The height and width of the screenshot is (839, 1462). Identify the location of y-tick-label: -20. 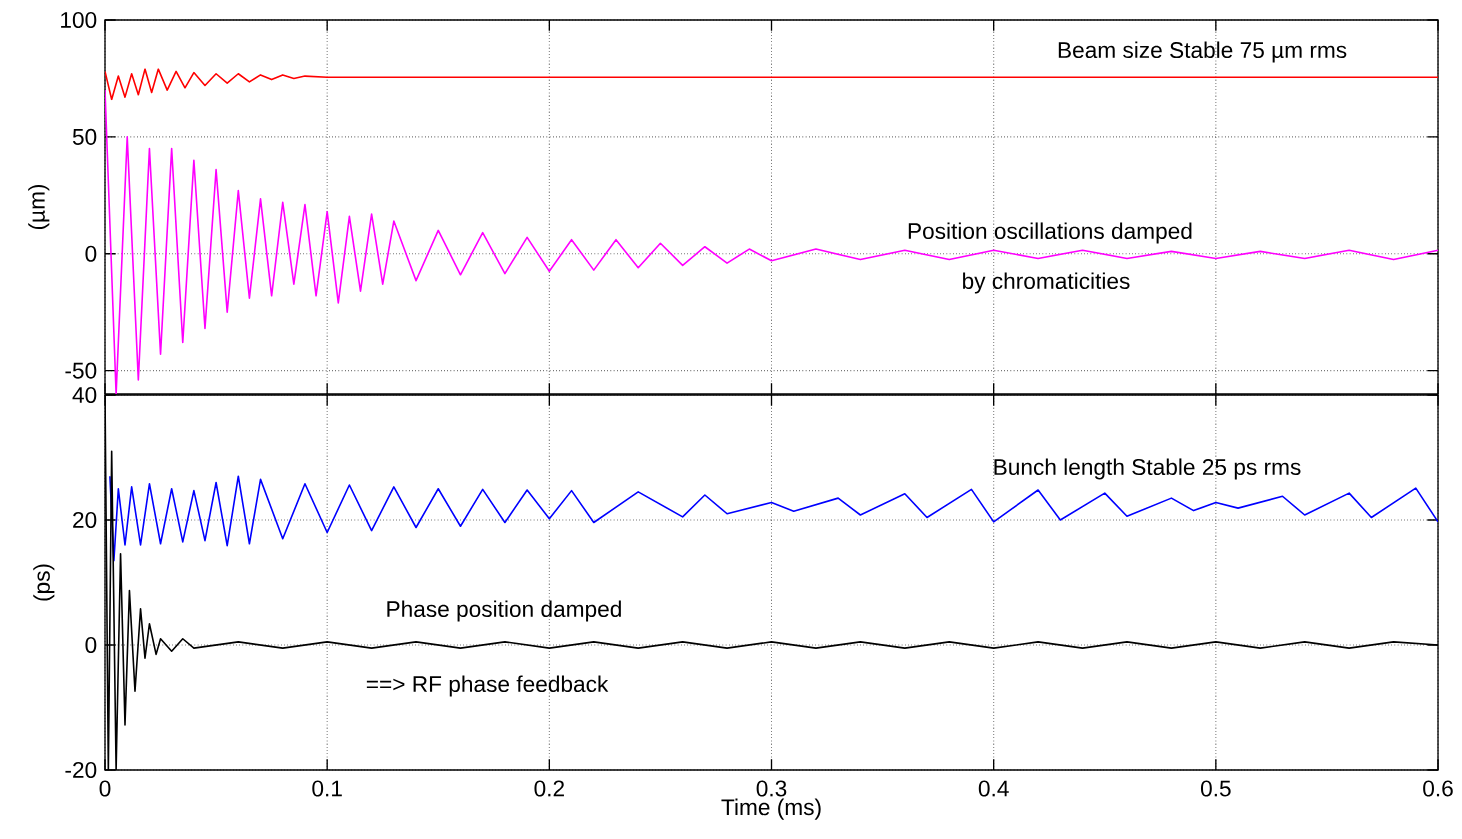
(81, 770).